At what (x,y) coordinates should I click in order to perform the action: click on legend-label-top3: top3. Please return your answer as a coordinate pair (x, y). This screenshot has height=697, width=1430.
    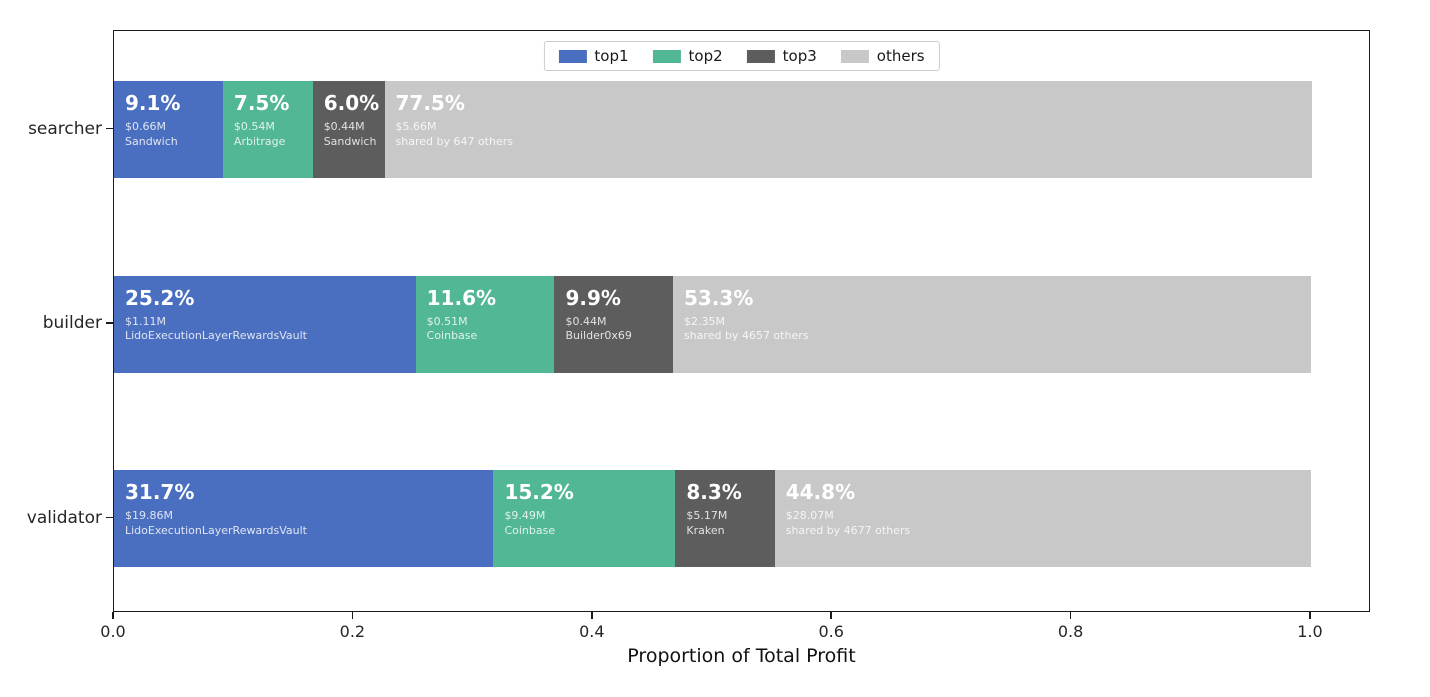
    Looking at the image, I should click on (799, 56).